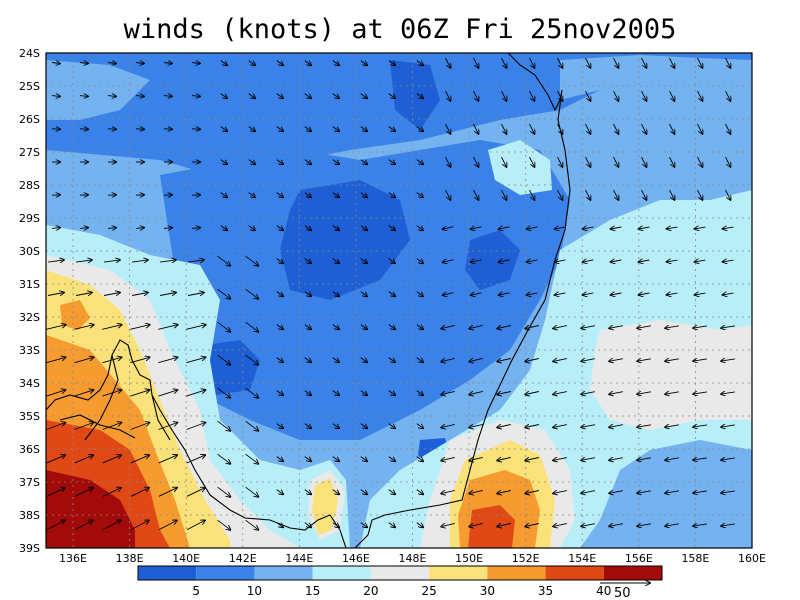  What do you see at coordinates (29, 548) in the screenshot?
I see `lat-label: 39S` at bounding box center [29, 548].